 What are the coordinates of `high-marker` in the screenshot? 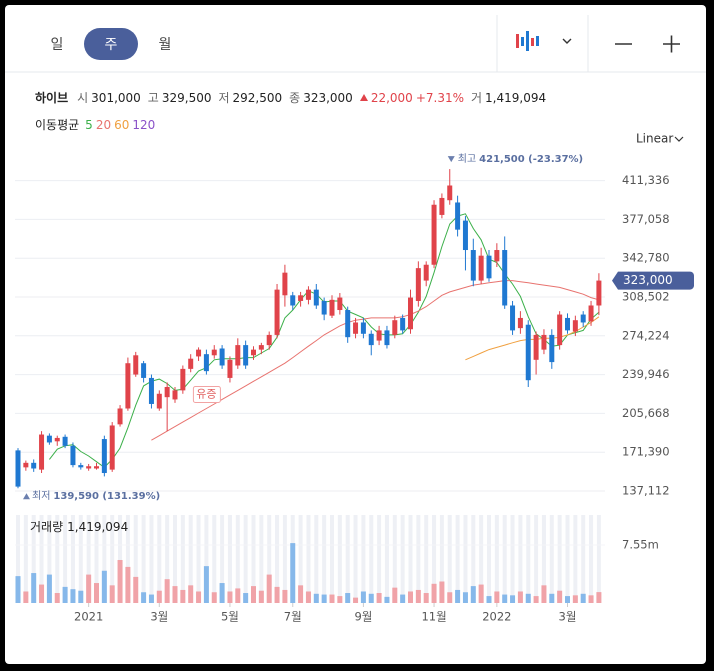 It's located at (451, 159).